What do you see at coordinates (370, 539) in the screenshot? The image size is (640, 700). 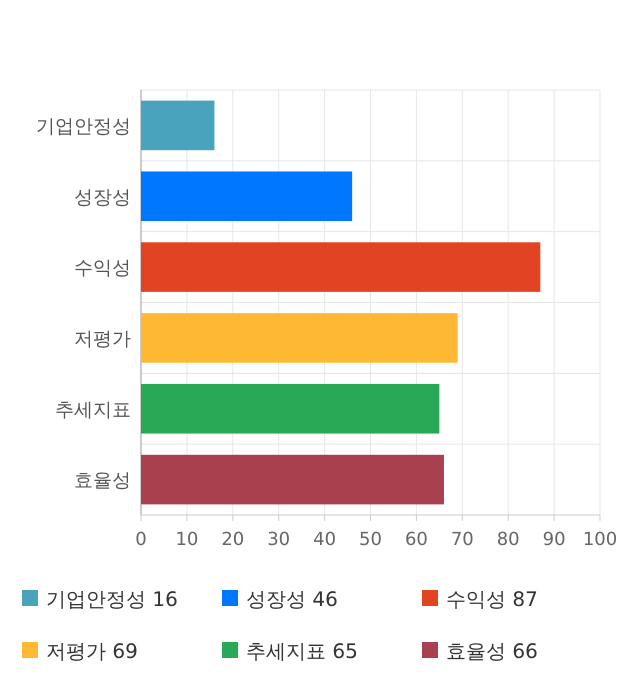 I see `x-tick-label: 50` at bounding box center [370, 539].